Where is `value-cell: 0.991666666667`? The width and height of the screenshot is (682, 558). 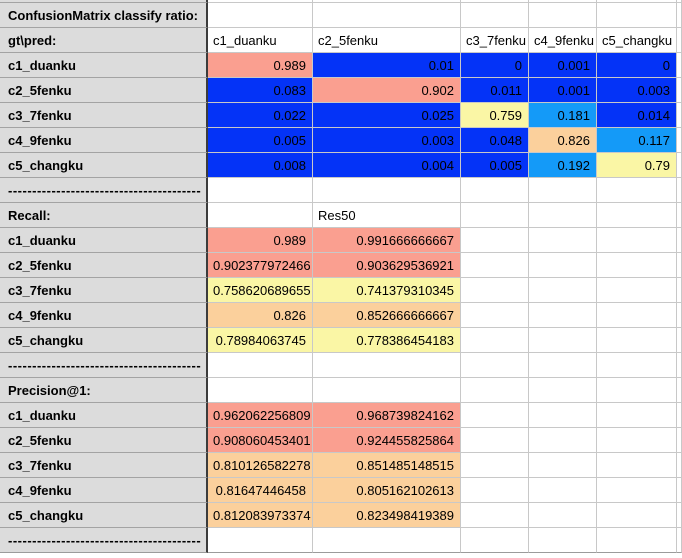 value-cell: 0.991666666667 is located at coordinates (387, 240).